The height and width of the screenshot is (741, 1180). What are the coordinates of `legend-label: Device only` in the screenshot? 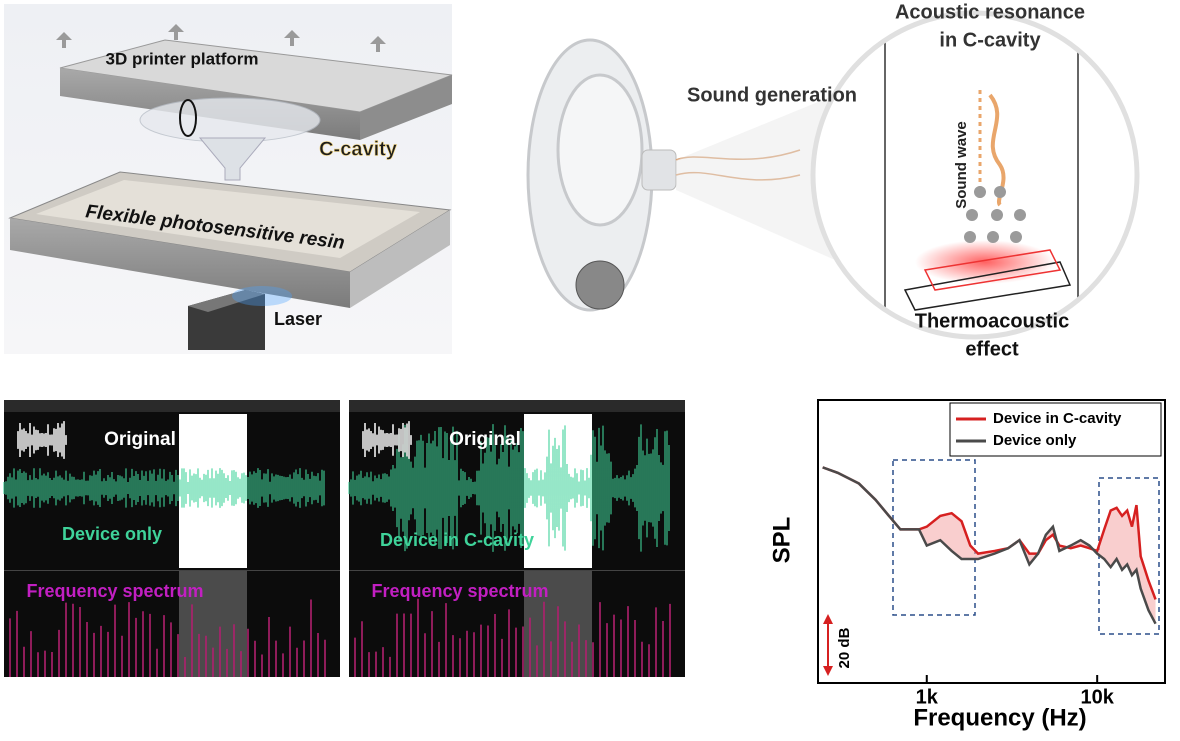 It's located at (1035, 440).